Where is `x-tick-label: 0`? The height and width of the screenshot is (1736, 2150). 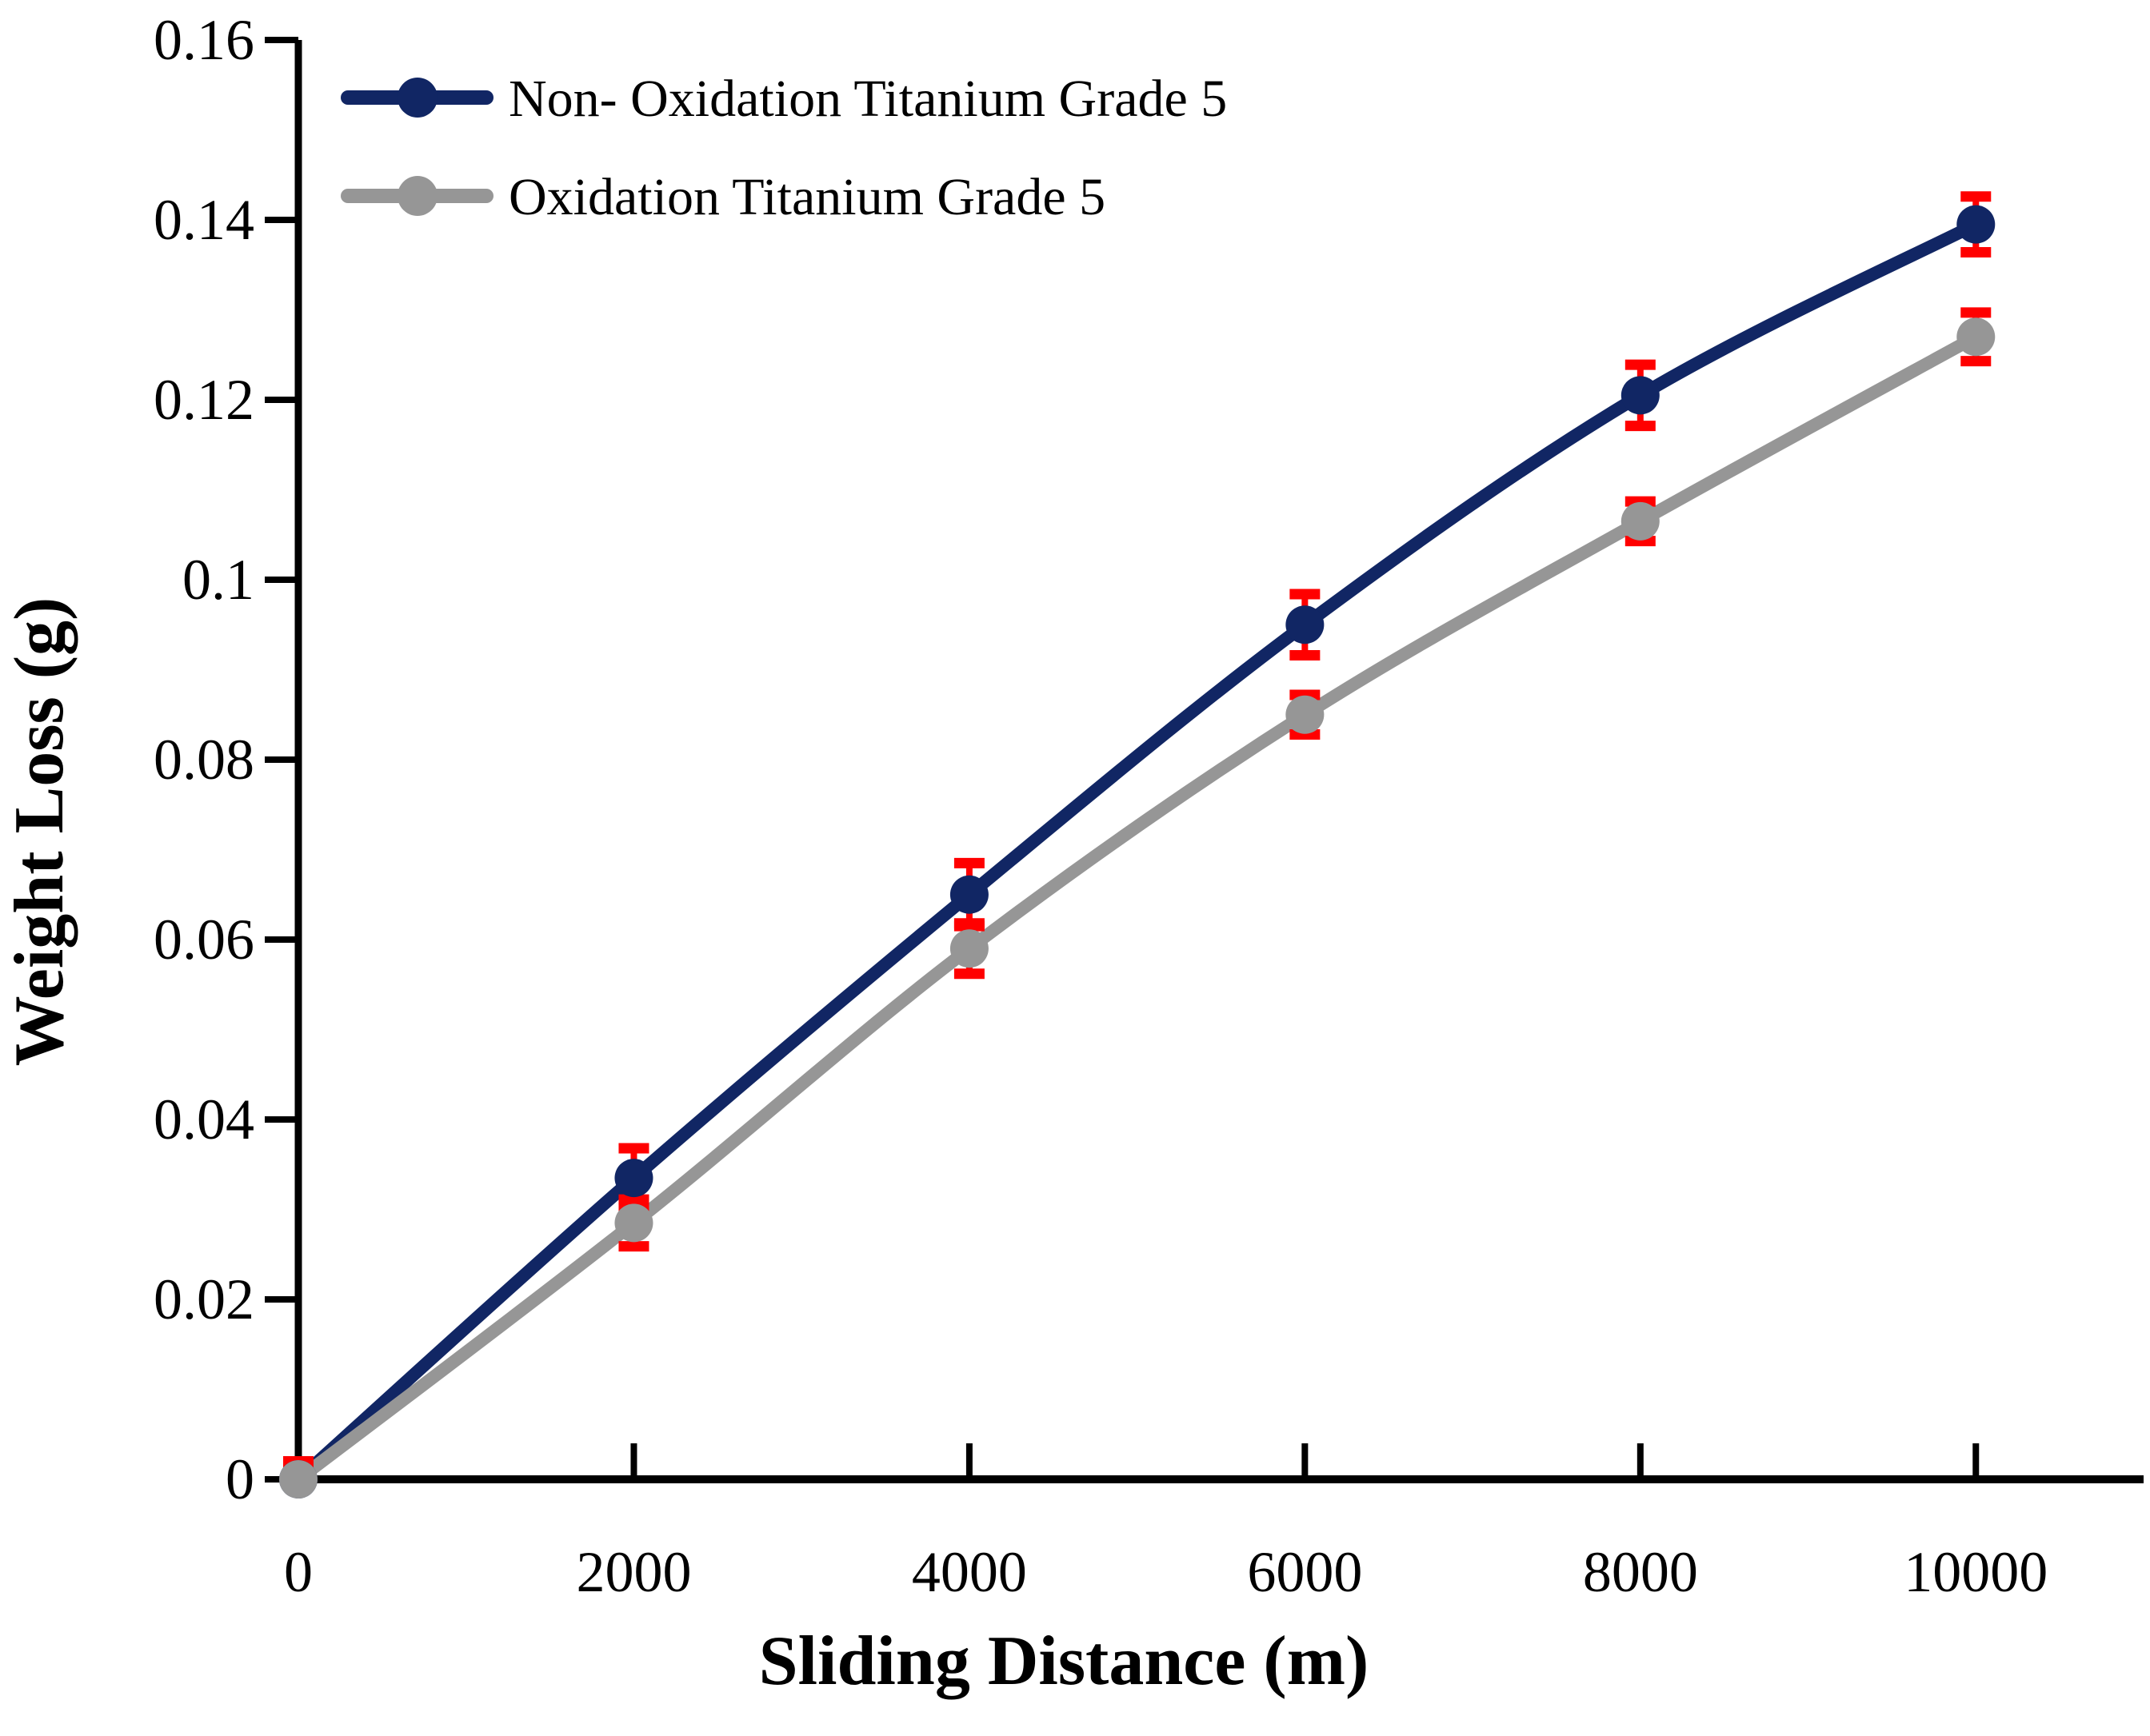 x-tick-label: 0 is located at coordinates (298, 1572).